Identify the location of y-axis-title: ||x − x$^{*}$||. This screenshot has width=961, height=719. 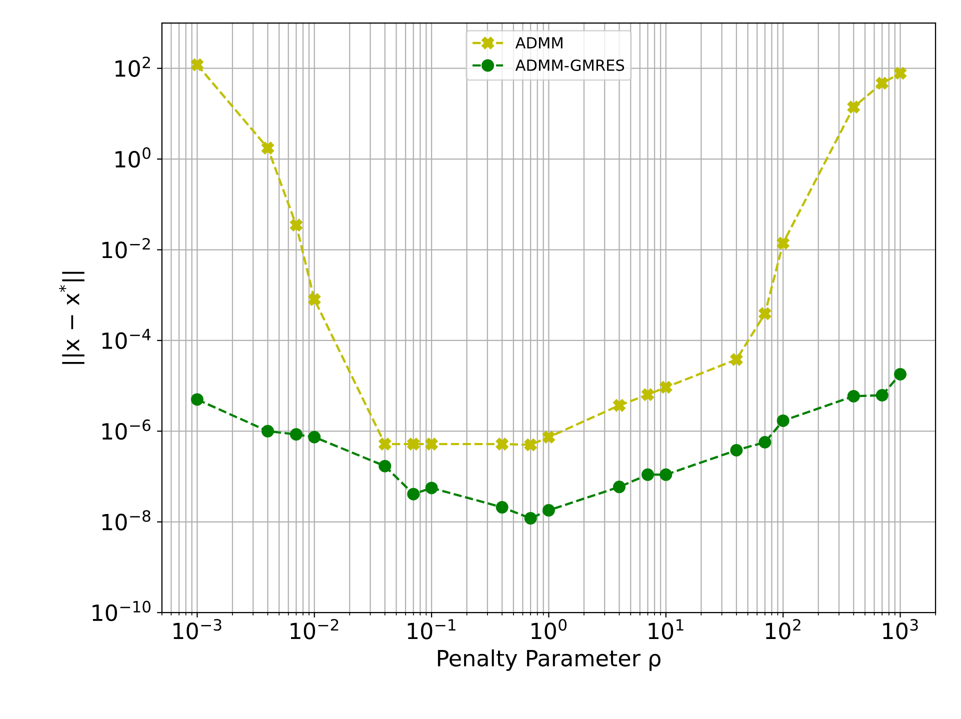
(71, 318).